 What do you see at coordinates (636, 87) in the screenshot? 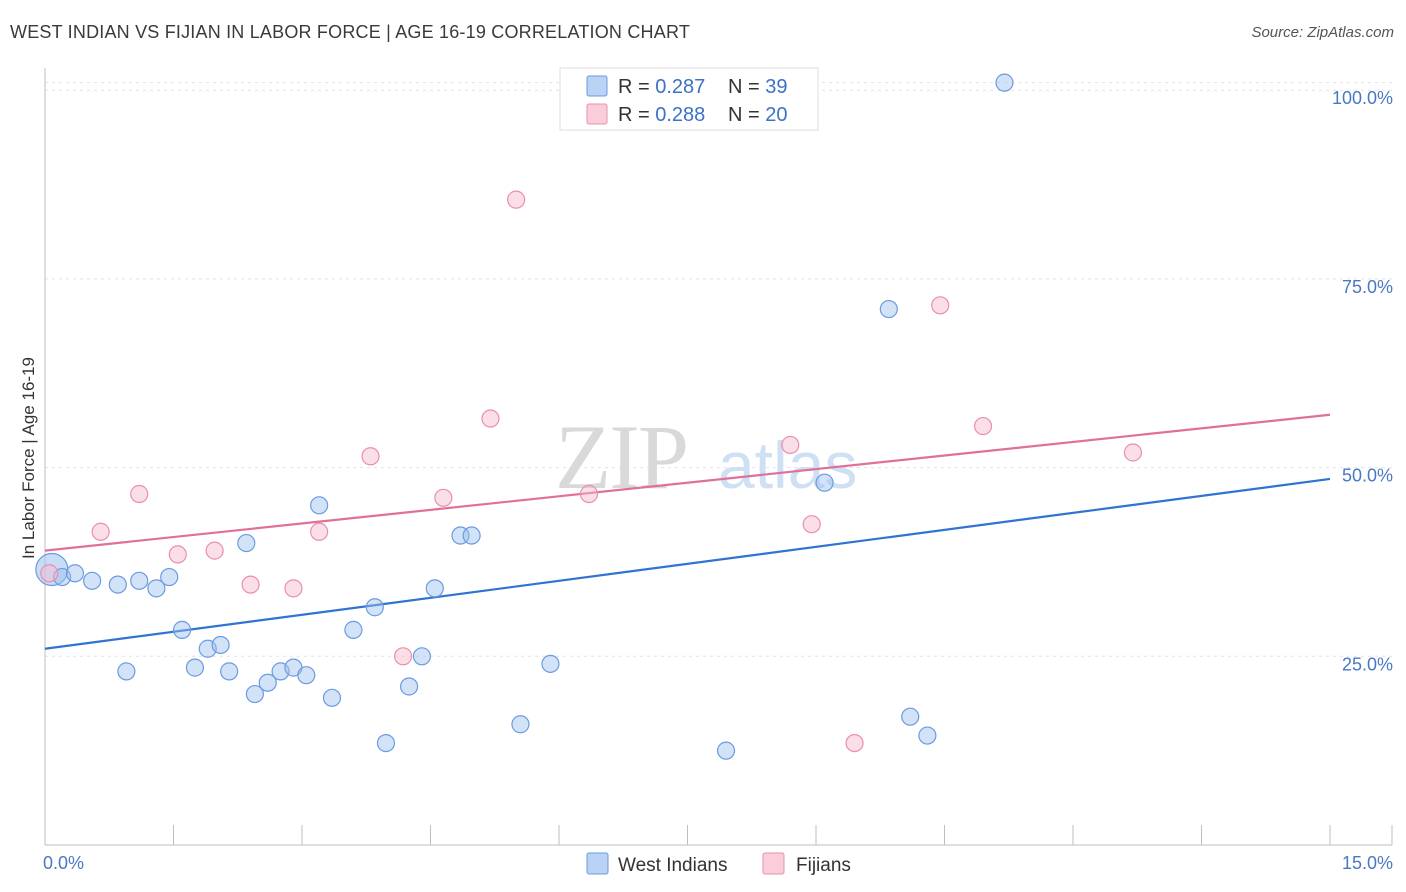
I see `r-label-0: R =` at bounding box center [636, 87].